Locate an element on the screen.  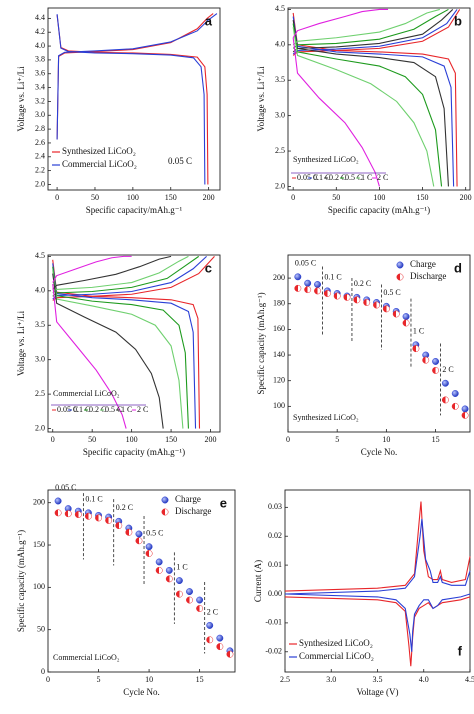
y-tick-label: 3.8 is located at coordinates (40, 59).